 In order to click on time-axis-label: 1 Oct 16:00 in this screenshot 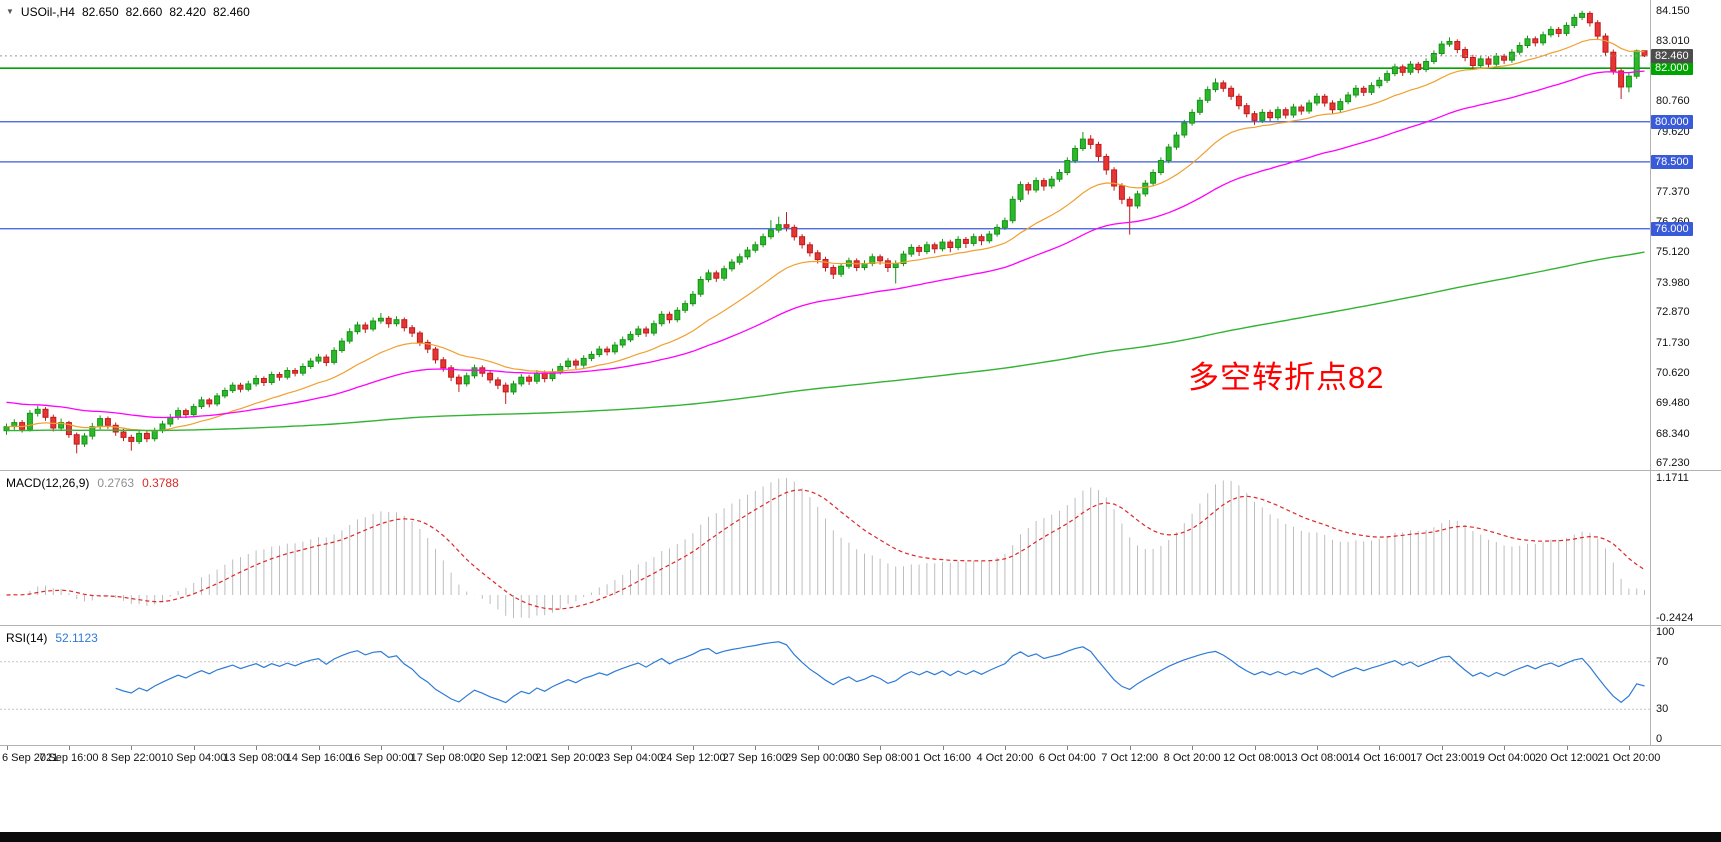, I will do `click(942, 758)`.